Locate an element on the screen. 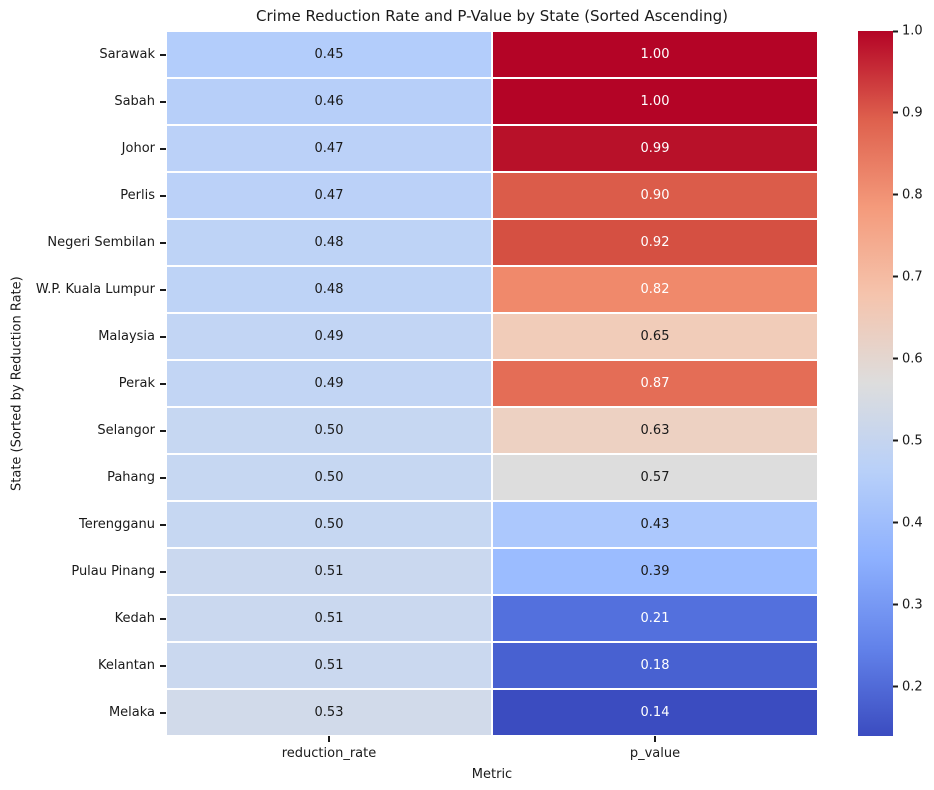  y-tick-label-row: Selangor is located at coordinates (83, 430).